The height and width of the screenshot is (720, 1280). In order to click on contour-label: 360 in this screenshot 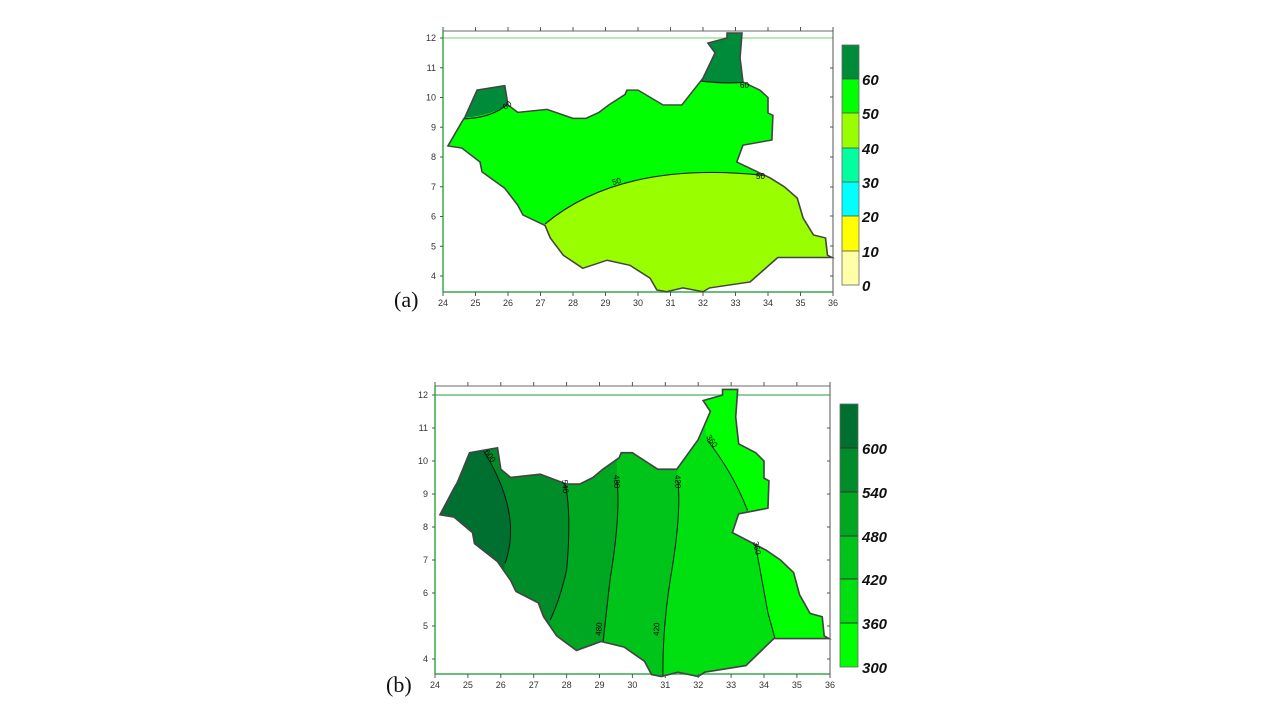, I will do `click(757, 548)`.